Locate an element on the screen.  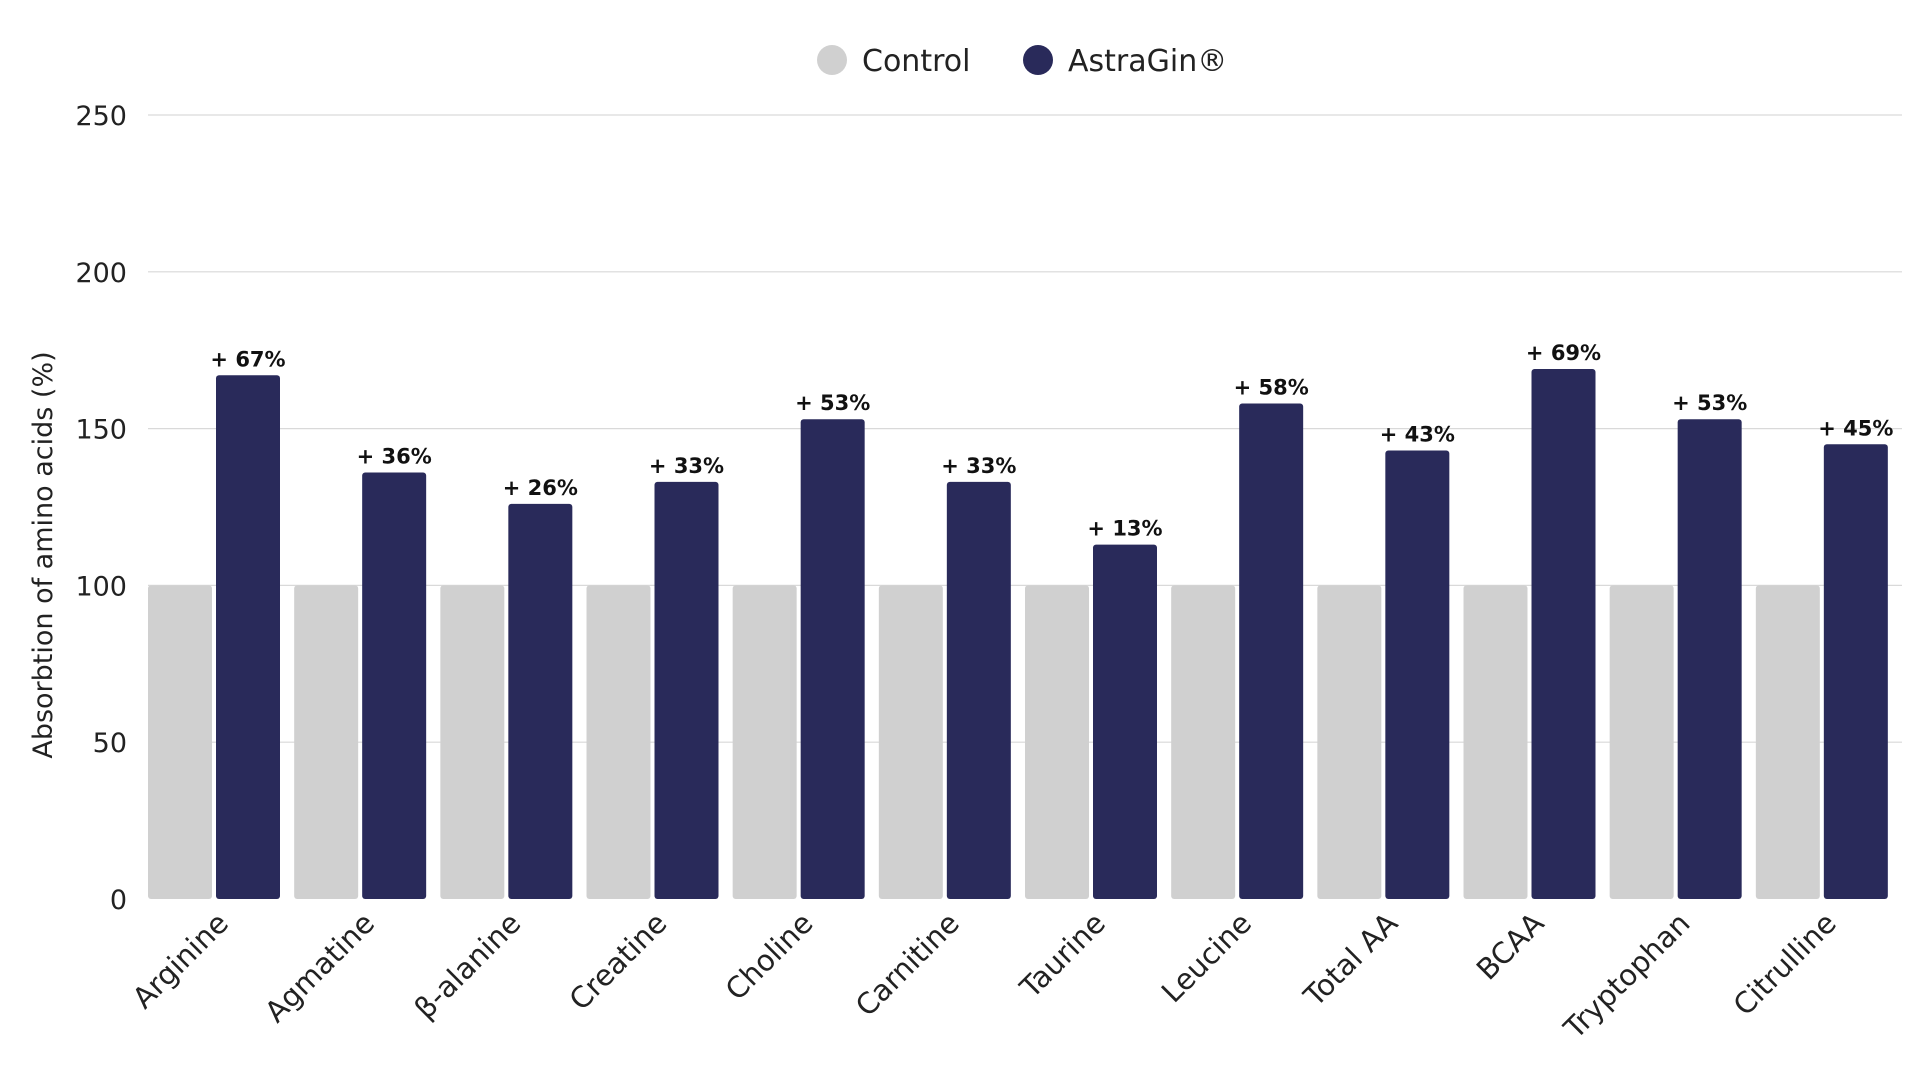
y-tick-label: 150 is located at coordinates (101, 430).